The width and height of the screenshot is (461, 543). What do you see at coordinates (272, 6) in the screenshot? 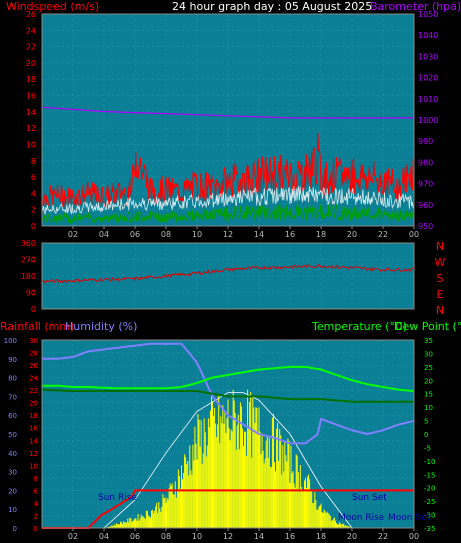
I see `chart-title: 24 hour graph day : 05 August 2025` at bounding box center [272, 6].